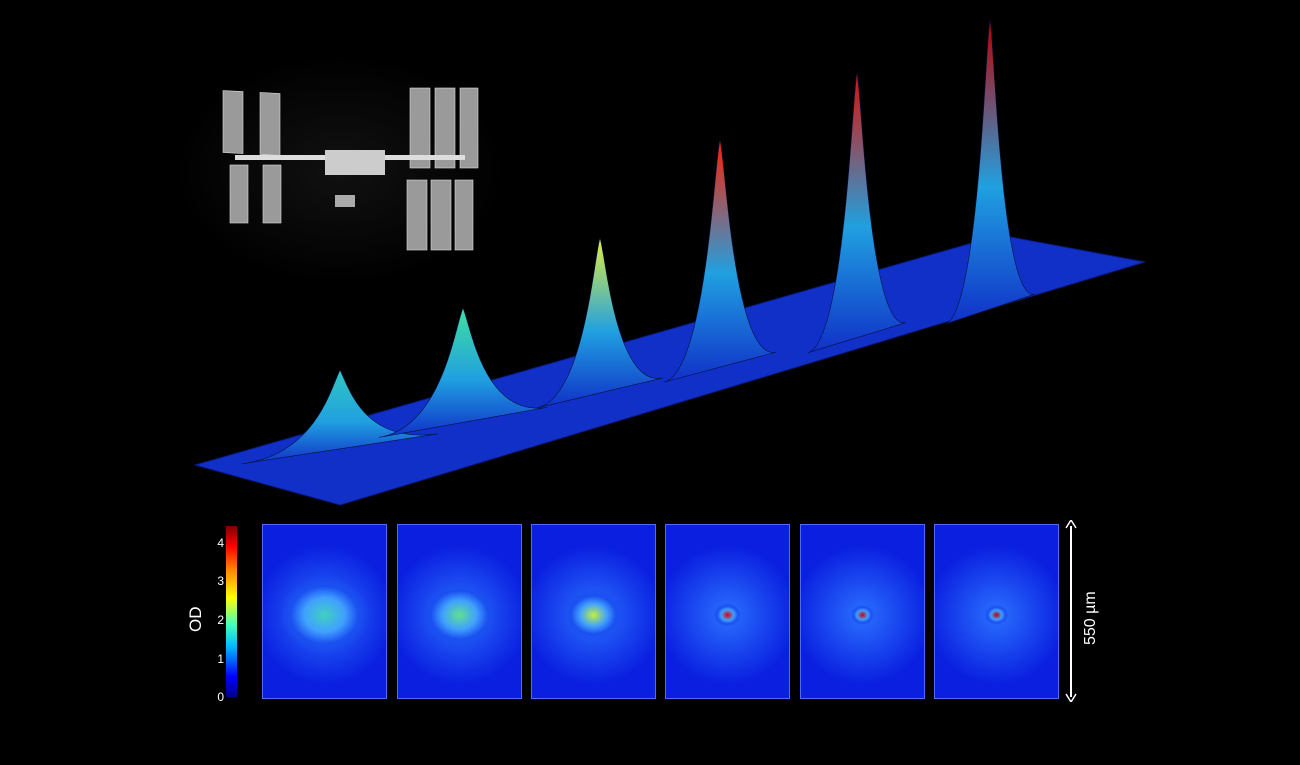 The width and height of the screenshot is (1300, 765). What do you see at coordinates (220, 543) in the screenshot?
I see `colorbar-tick: 4` at bounding box center [220, 543].